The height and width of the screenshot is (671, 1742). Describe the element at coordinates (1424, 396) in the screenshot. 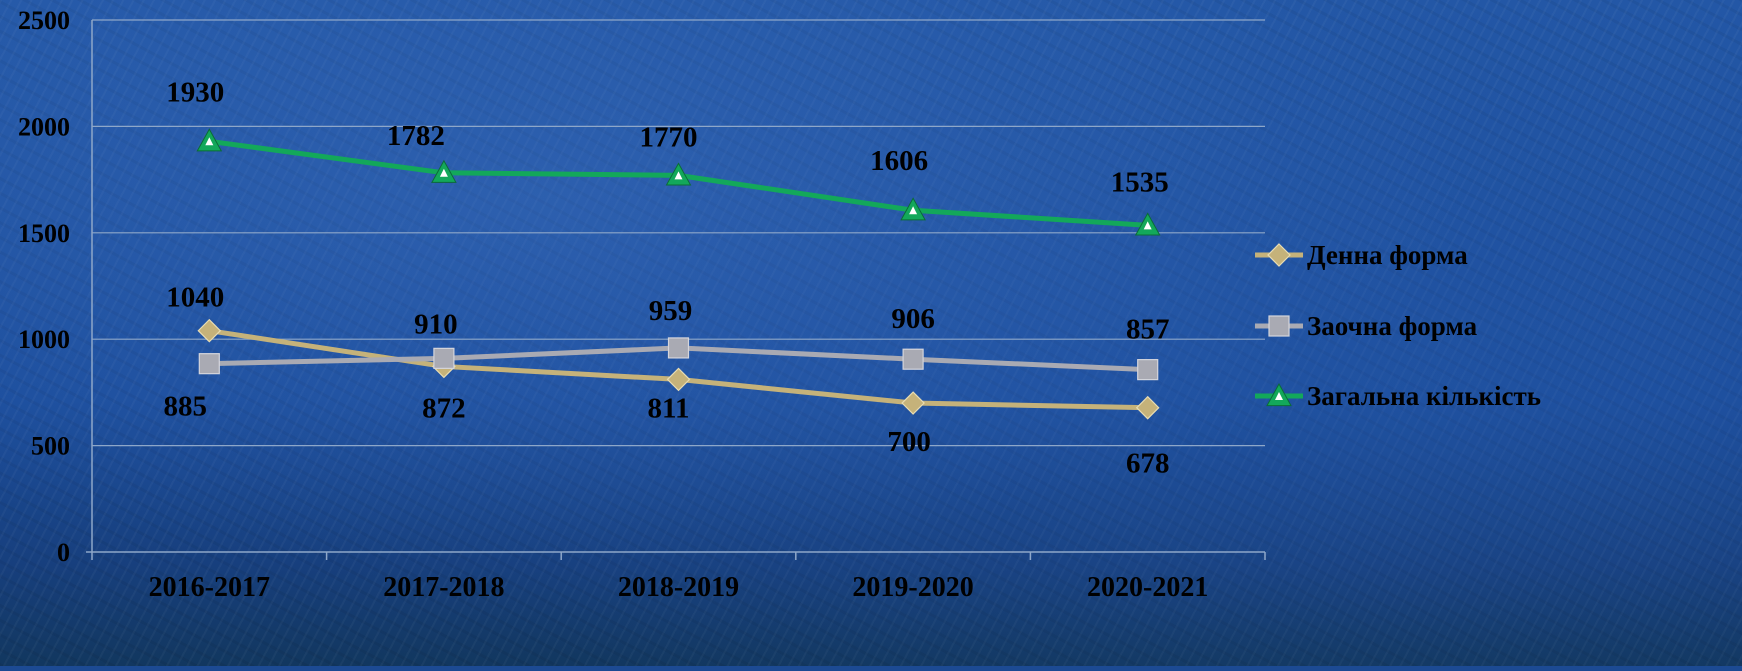

I see `legend-label: Загальна кількість` at that location.